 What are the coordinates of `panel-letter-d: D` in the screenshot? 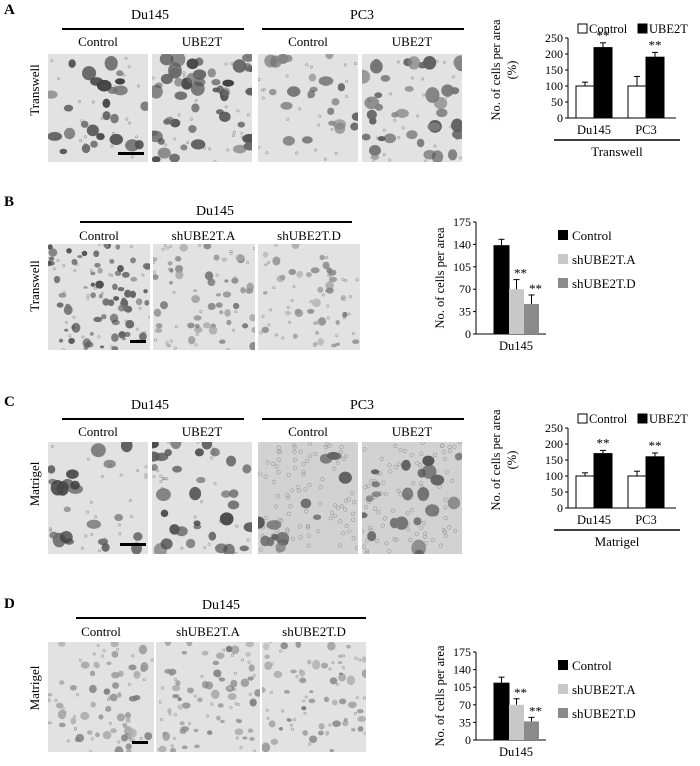 It's located at (9, 604).